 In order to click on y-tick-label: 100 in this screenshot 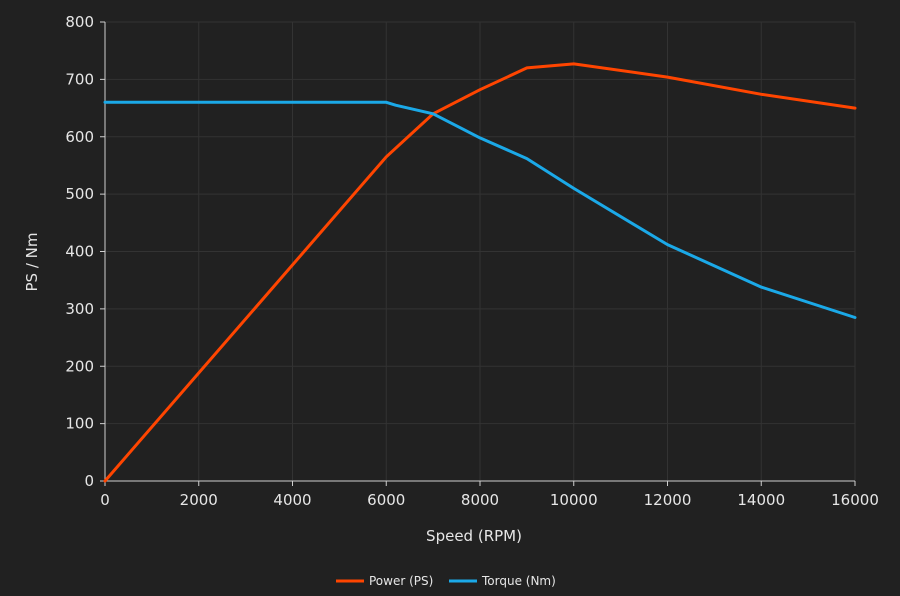, I will do `click(79, 424)`.